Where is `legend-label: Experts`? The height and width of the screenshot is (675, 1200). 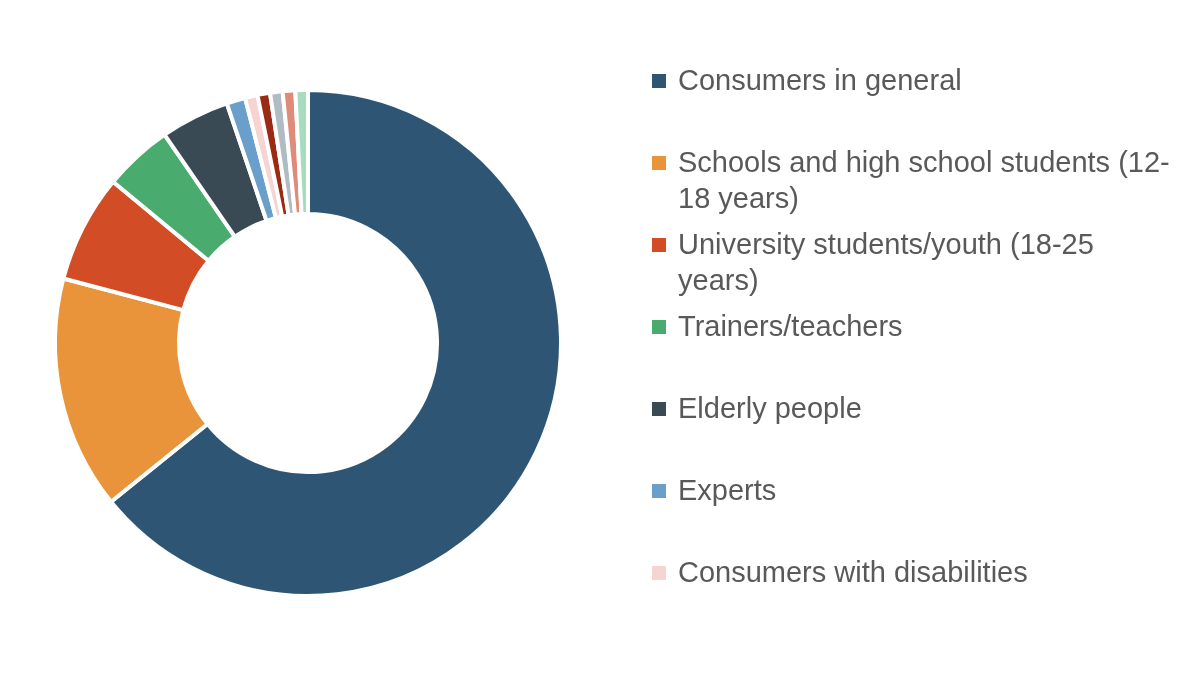
legend-label: Experts is located at coordinates (727, 490).